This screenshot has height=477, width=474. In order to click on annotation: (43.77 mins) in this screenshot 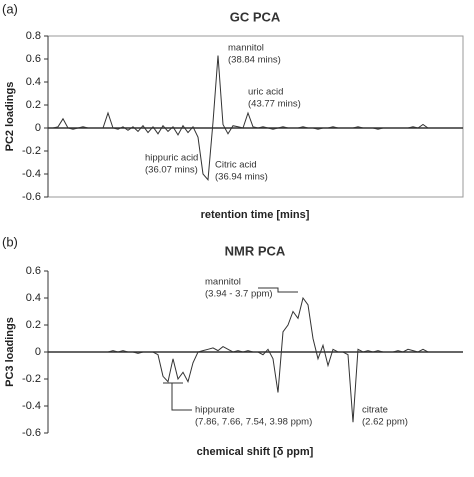, I will do `click(274, 104)`.